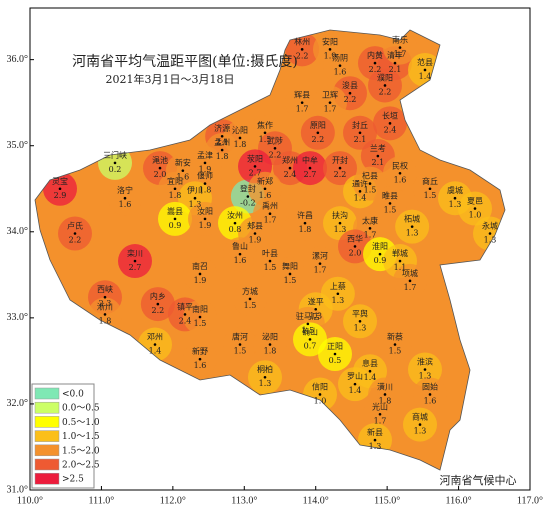  Describe the element at coordinates (270, 253) in the screenshot. I see `station-name: 叶县` at that location.